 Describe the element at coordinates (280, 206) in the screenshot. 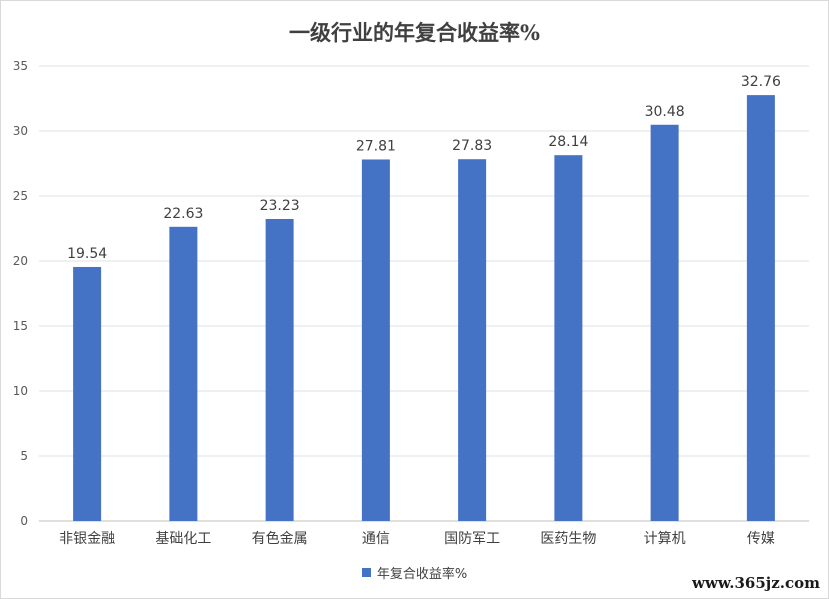

I see `data-label: 23.23` at that location.